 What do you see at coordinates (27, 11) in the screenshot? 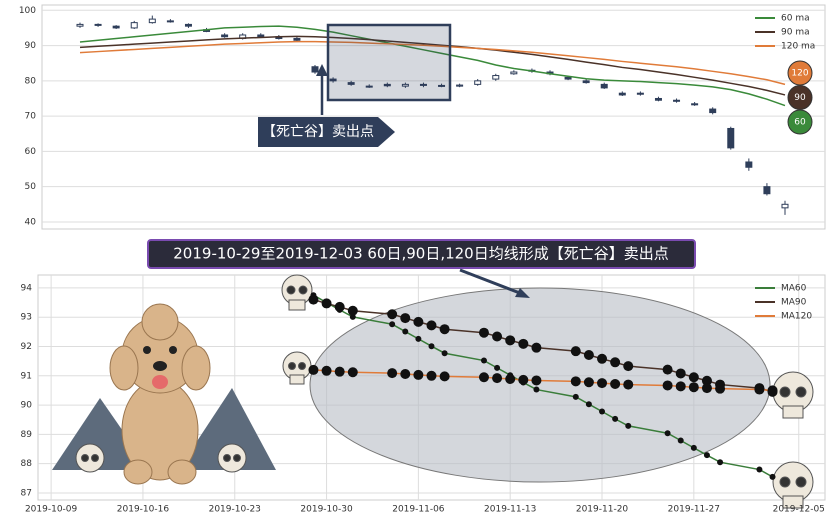
I see `y-tick-label: 100` at bounding box center [27, 11].